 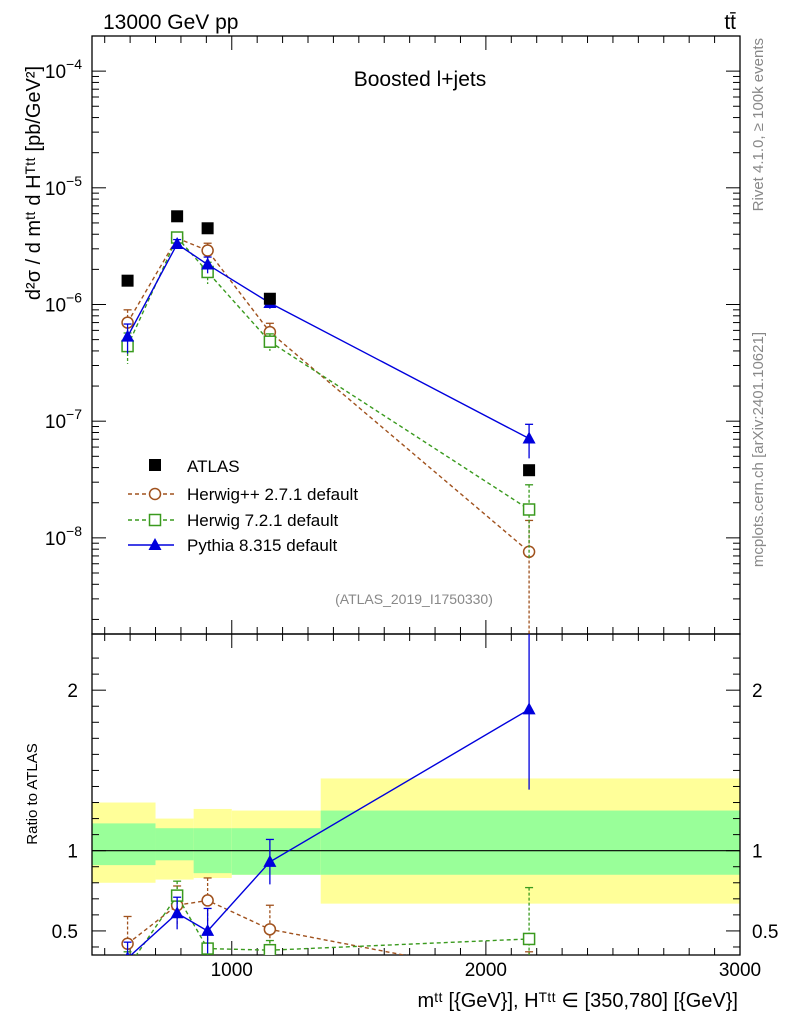 I want to click on ratio-y-tick-label-right: 2, so click(x=757, y=691).